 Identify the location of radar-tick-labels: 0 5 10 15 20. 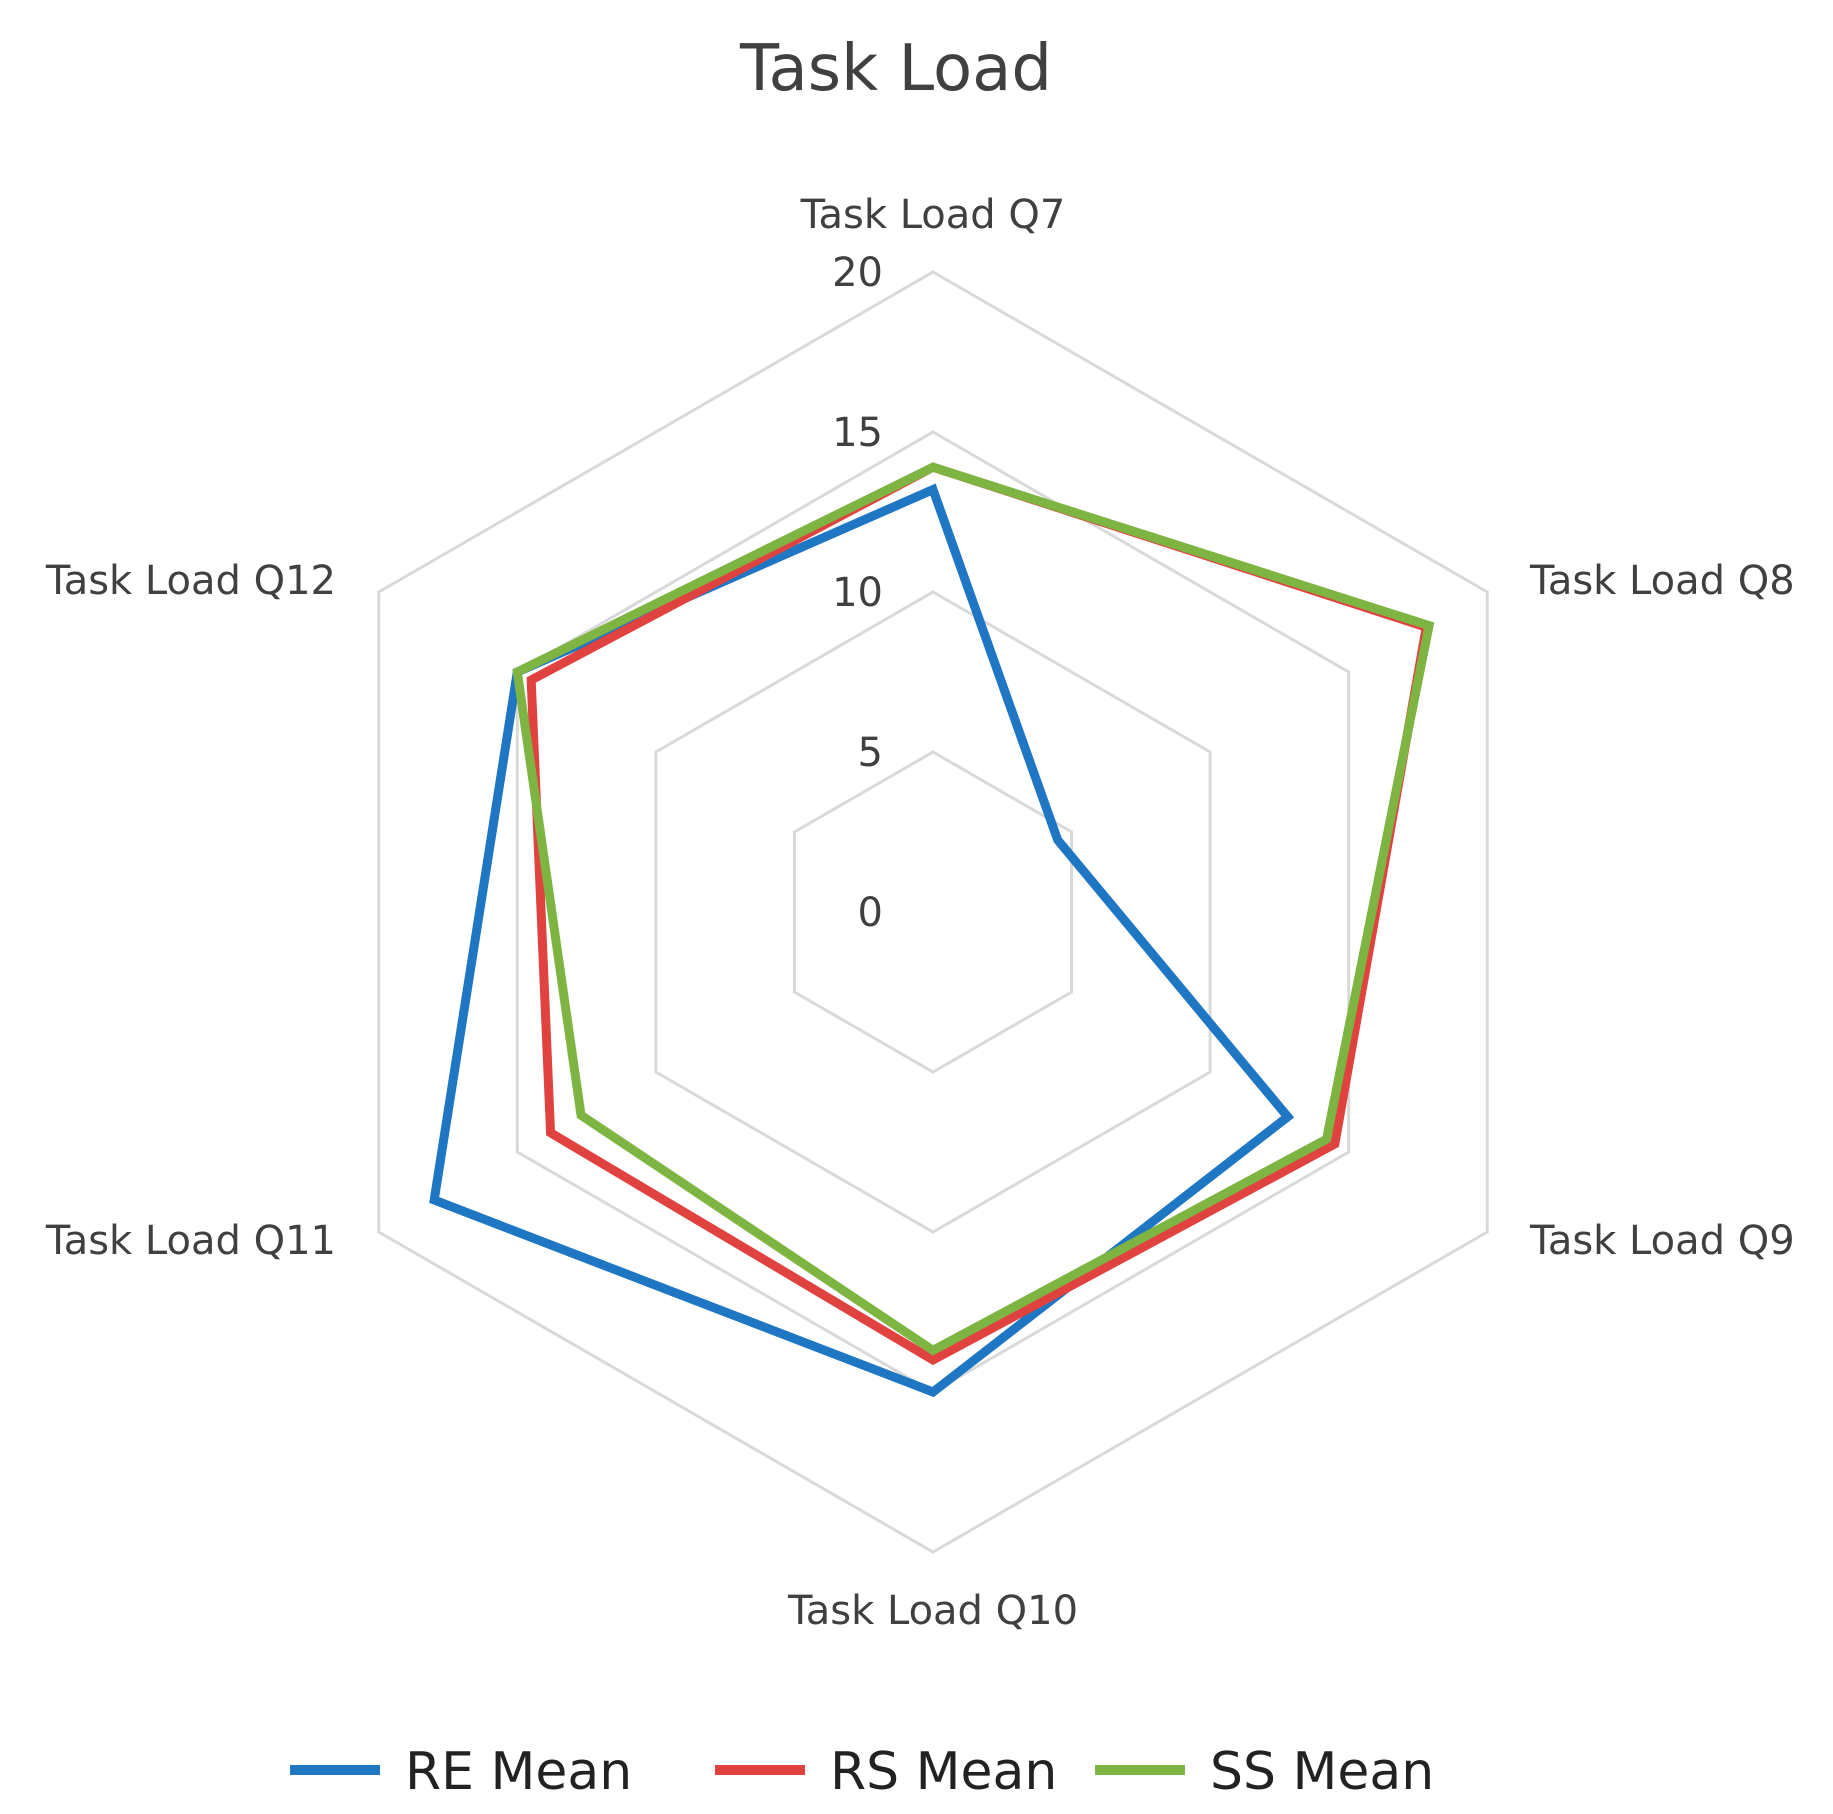
(857, 593).